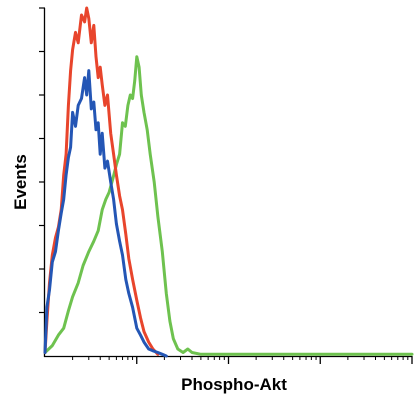  I want to click on y-axis-title: Events, so click(20, 182).